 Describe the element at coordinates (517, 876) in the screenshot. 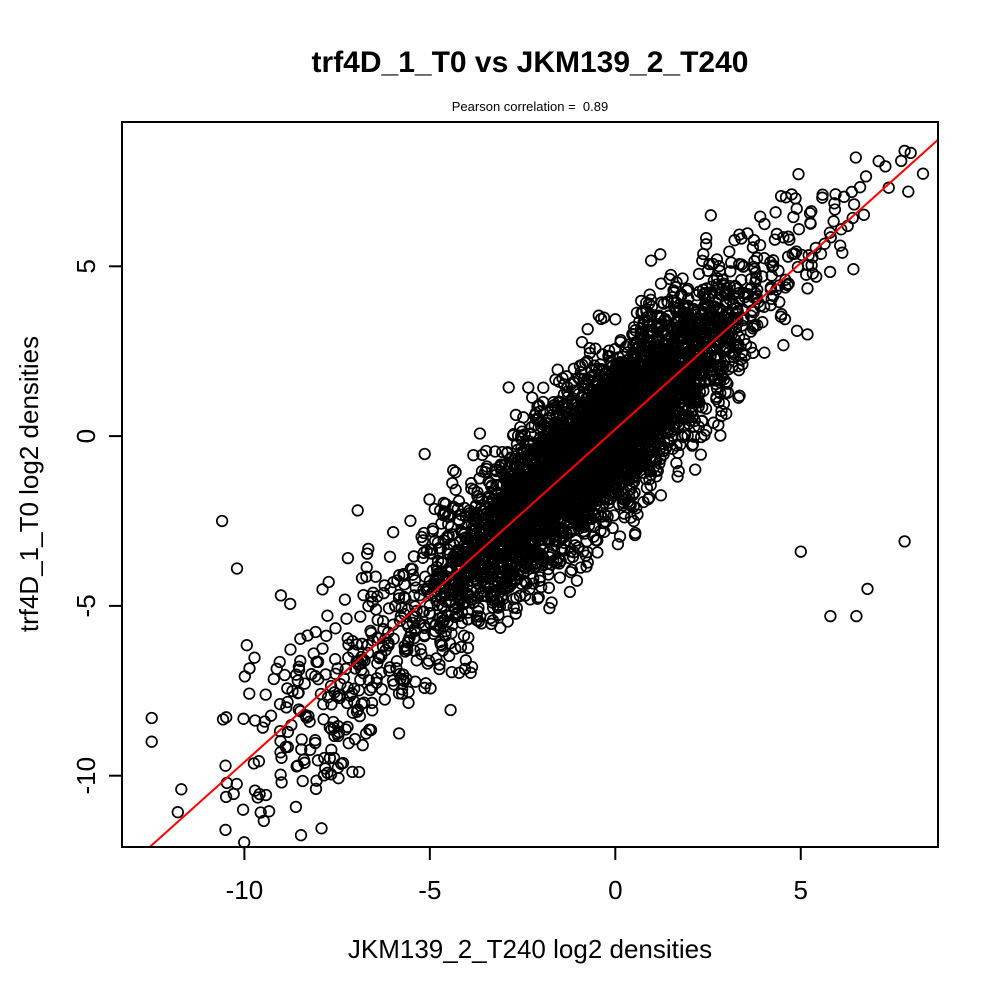

I see `x-axis-ticks: -10 -5 0 5` at that location.